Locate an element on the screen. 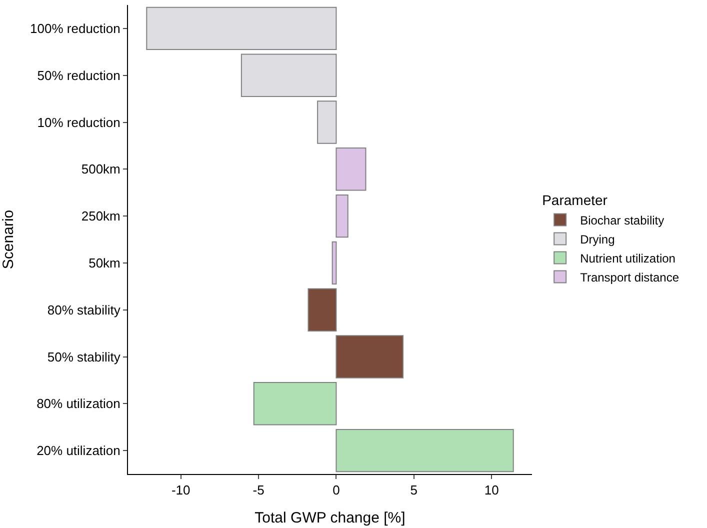  y-tick-label: 80% utilization is located at coordinates (78, 404).